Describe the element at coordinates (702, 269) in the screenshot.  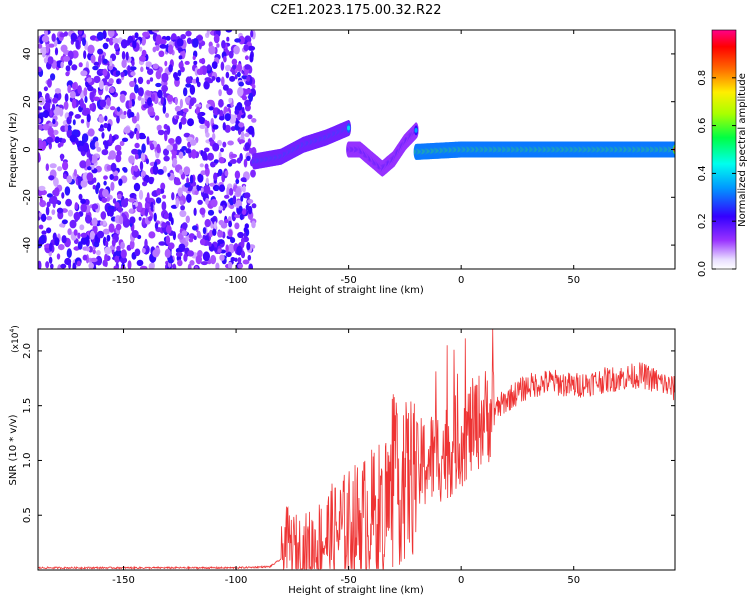
I see `colorbar-tick-label: 0.0` at that location.